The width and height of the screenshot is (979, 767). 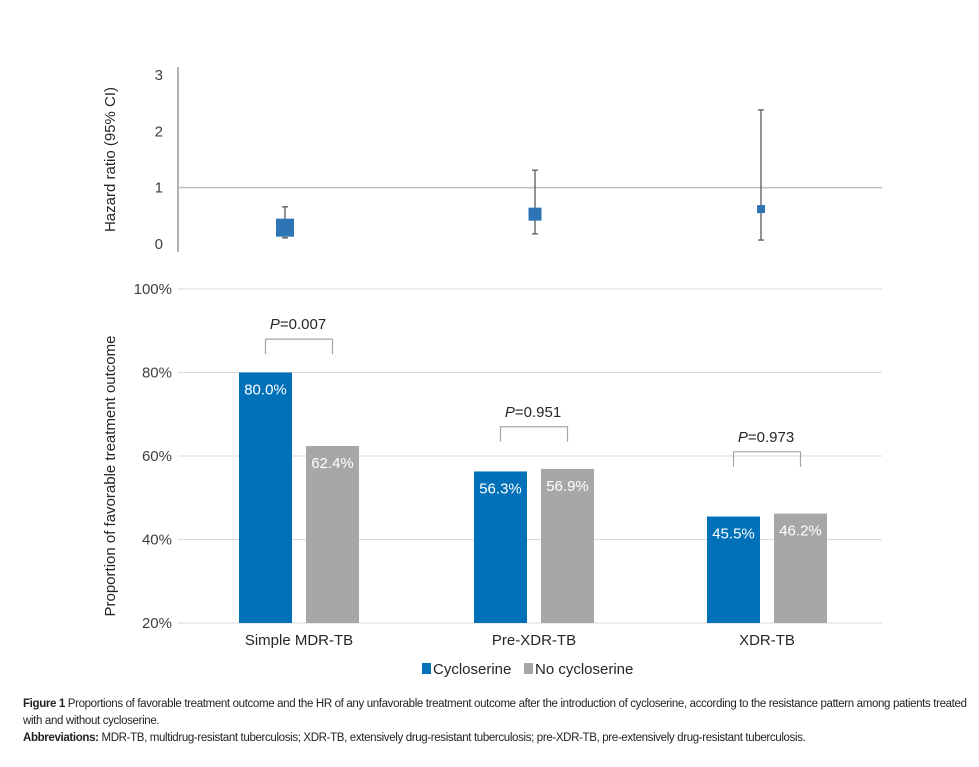 I want to click on figure-label: Figure 1, so click(x=44, y=704).